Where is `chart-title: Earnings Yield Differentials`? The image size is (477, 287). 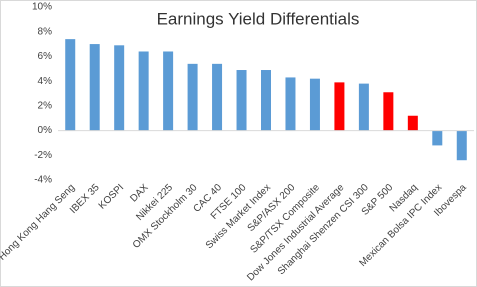 chart-title: Earnings Yield Differentials is located at coordinates (258, 18).